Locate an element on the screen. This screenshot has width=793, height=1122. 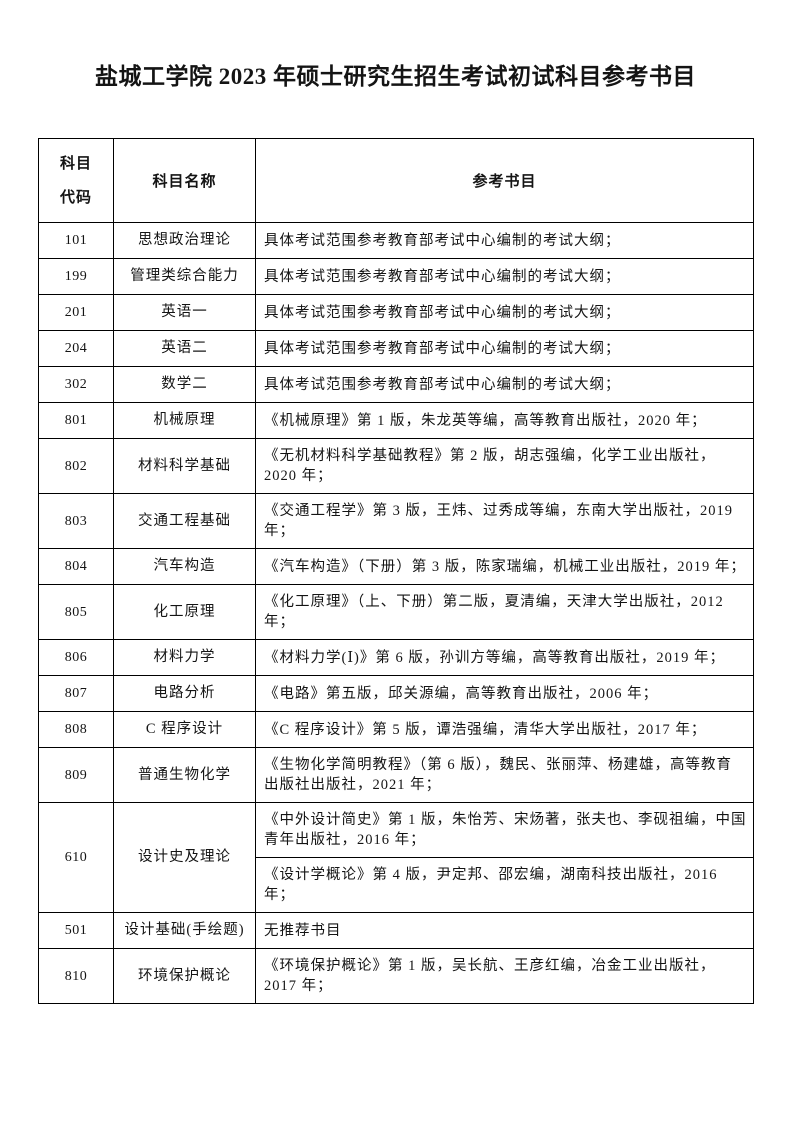
subject-code-cell: 803 is located at coordinates (76, 521).